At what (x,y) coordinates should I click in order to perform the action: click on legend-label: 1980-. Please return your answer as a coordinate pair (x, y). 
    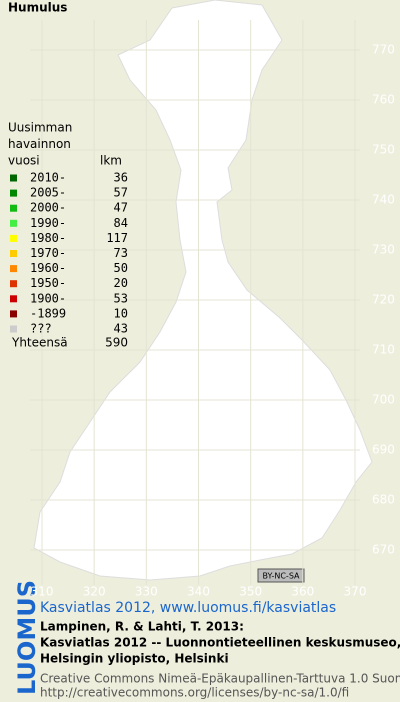
    Looking at the image, I should click on (48, 238).